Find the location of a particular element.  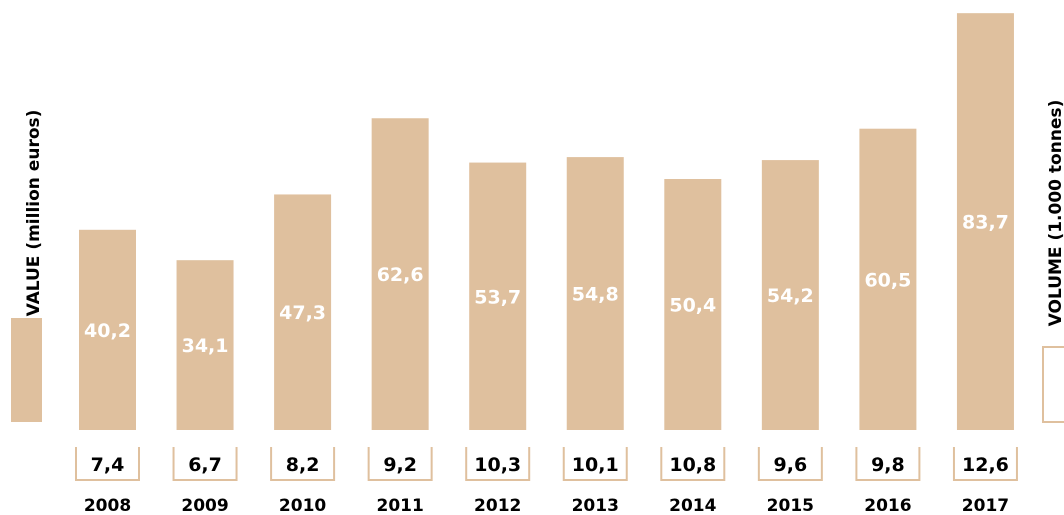

volume-data-label: 10,1 is located at coordinates (595, 465).